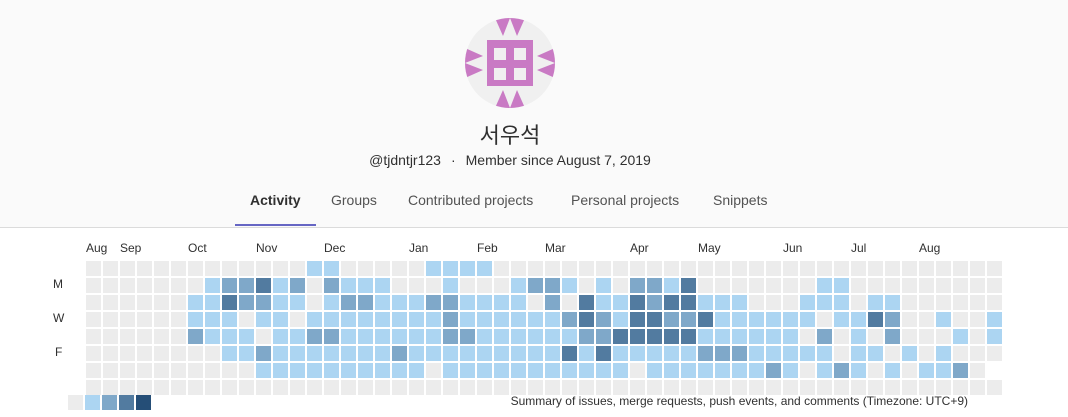  Describe the element at coordinates (275, 200) in the screenshot. I see `tab-activity: Activity` at that location.